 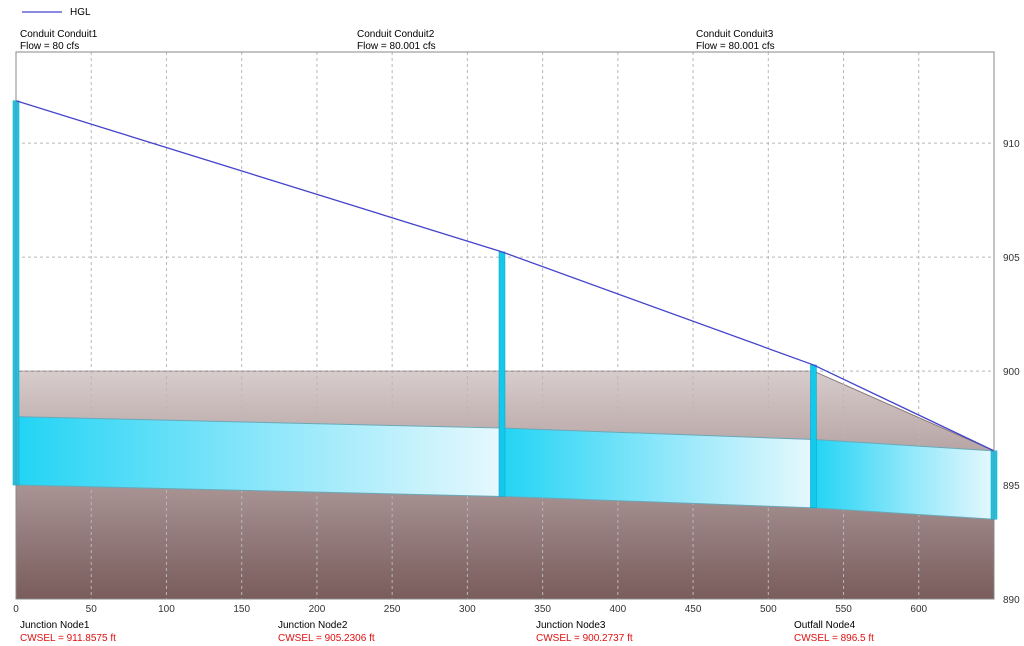 What do you see at coordinates (166, 609) in the screenshot?
I see `x-tick-label: 100` at bounding box center [166, 609].